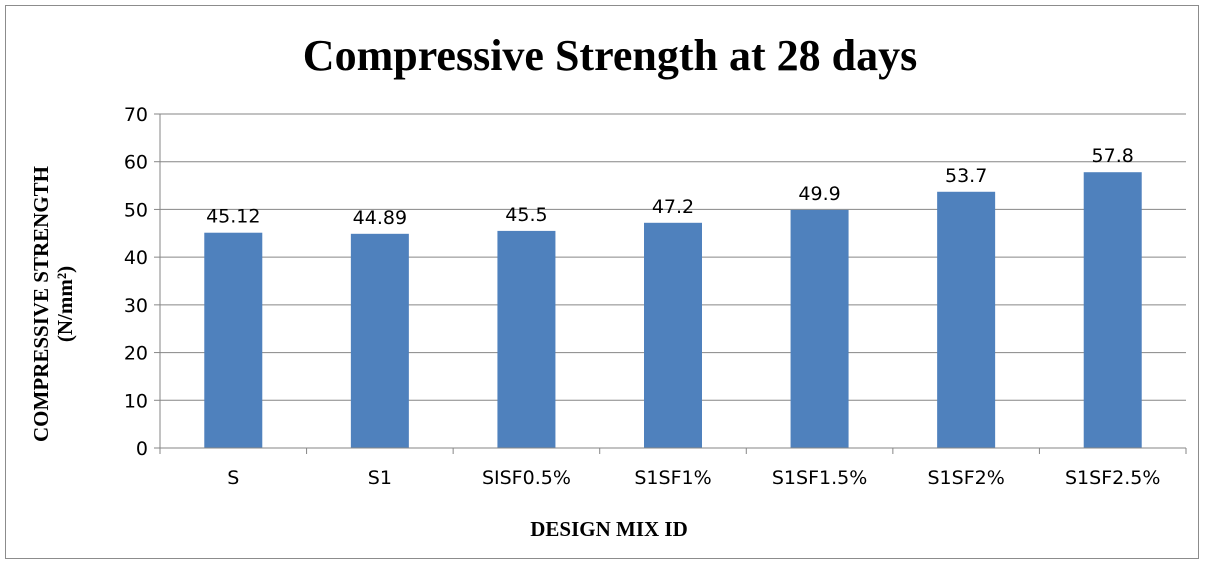 The width and height of the screenshot is (1206, 566). What do you see at coordinates (136, 401) in the screenshot?
I see `y-tick-label: 10` at bounding box center [136, 401].